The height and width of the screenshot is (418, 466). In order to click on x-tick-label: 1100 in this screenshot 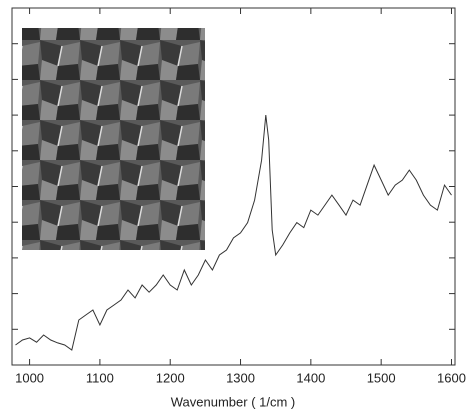, I will do `click(100, 377)`.